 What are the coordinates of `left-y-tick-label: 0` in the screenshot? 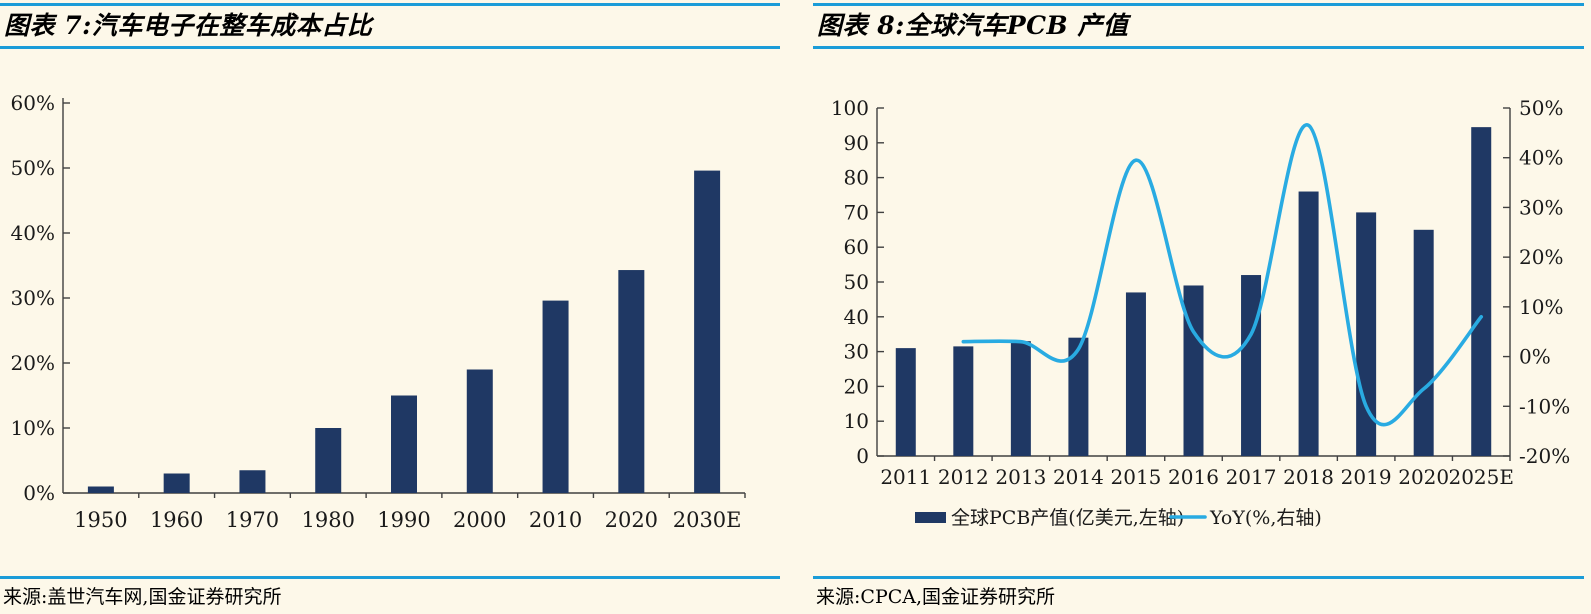 It's located at (862, 456).